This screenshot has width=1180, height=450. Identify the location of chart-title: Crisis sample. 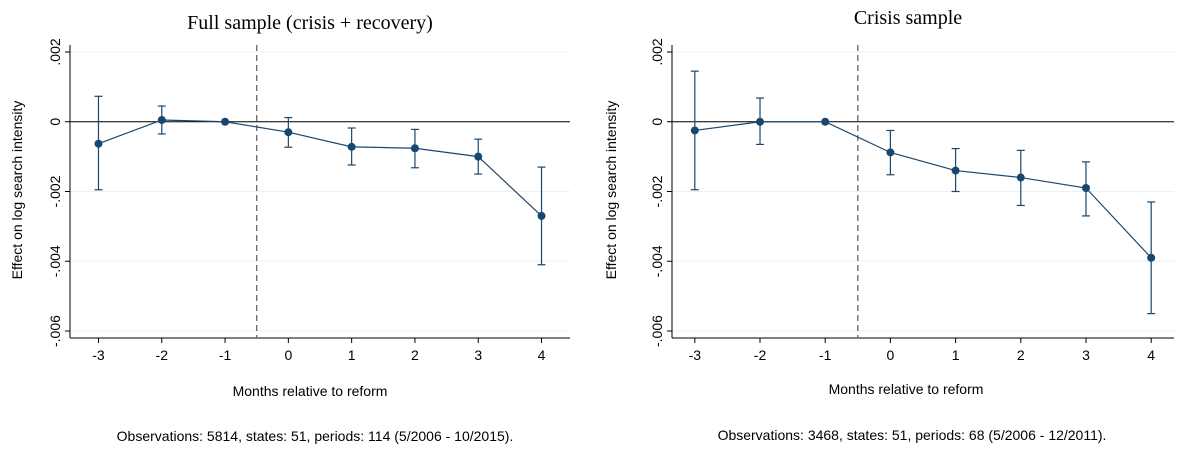
(908, 18).